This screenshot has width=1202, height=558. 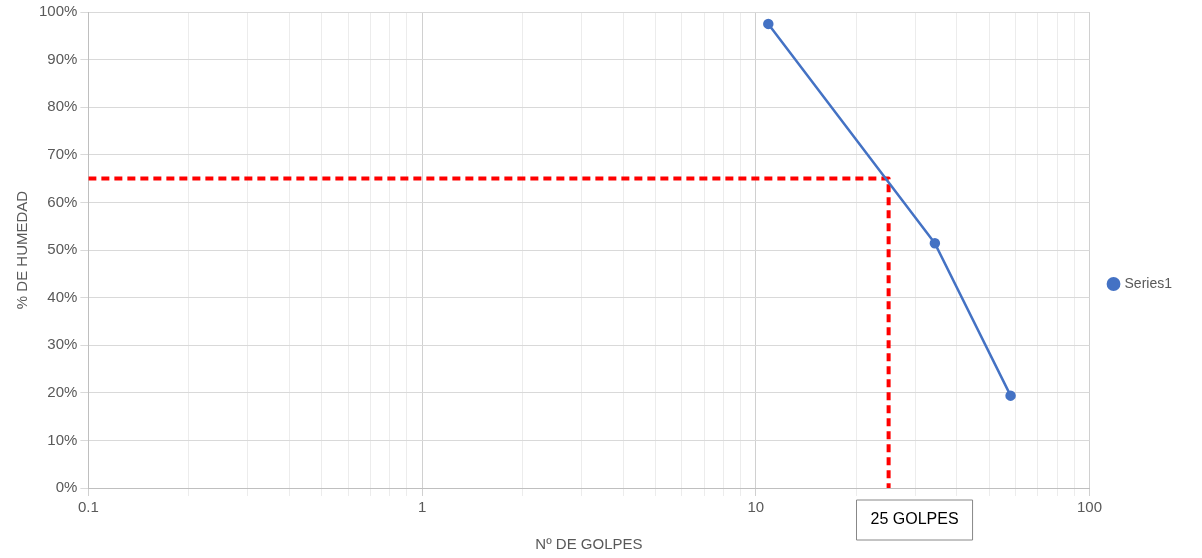 I want to click on x-tick-label: 100, so click(x=1090, y=507).